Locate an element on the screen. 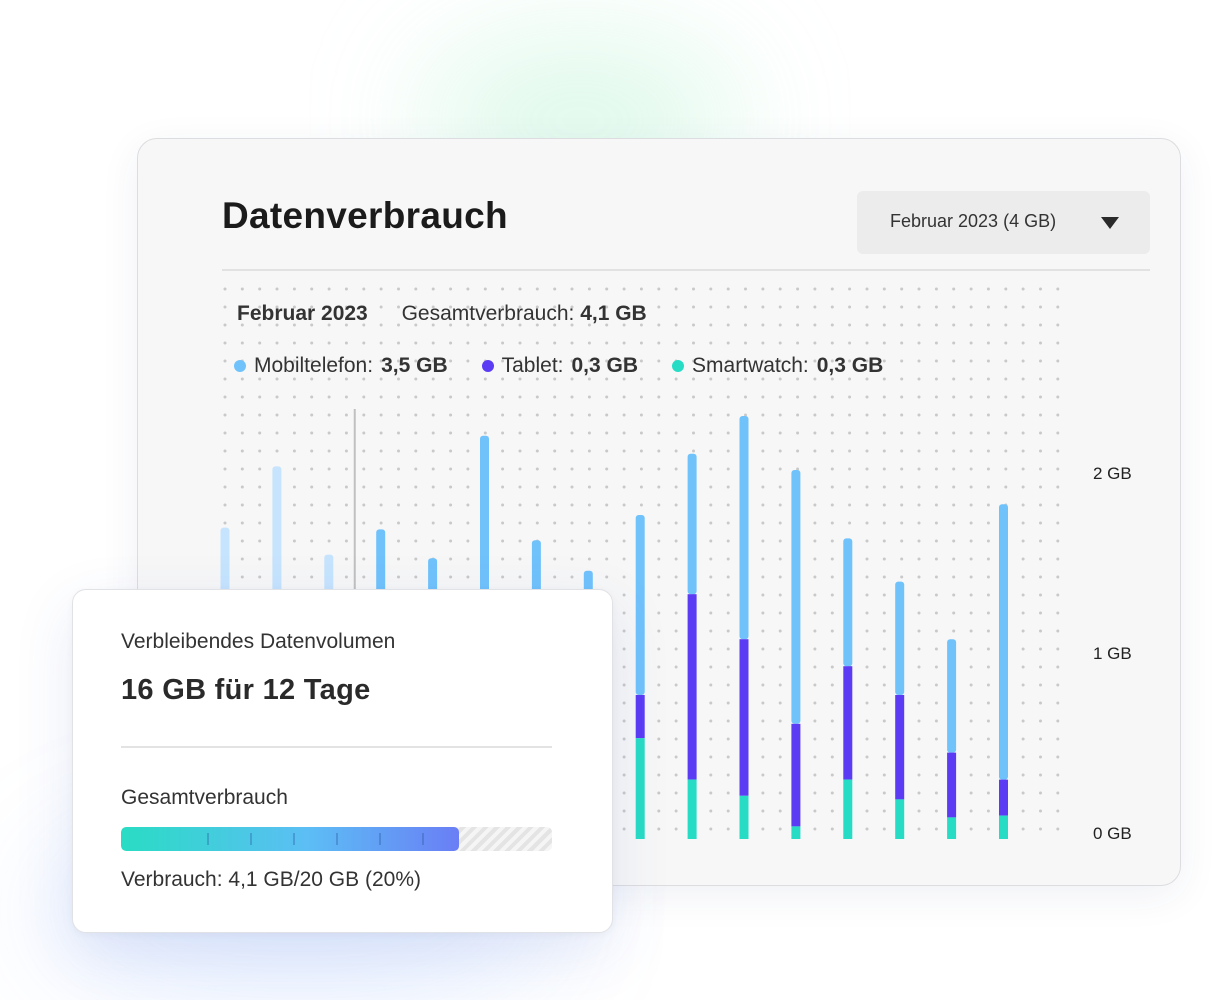  legend-item-mobile: Mobiltelefon: 3,5 GB is located at coordinates (341, 366).